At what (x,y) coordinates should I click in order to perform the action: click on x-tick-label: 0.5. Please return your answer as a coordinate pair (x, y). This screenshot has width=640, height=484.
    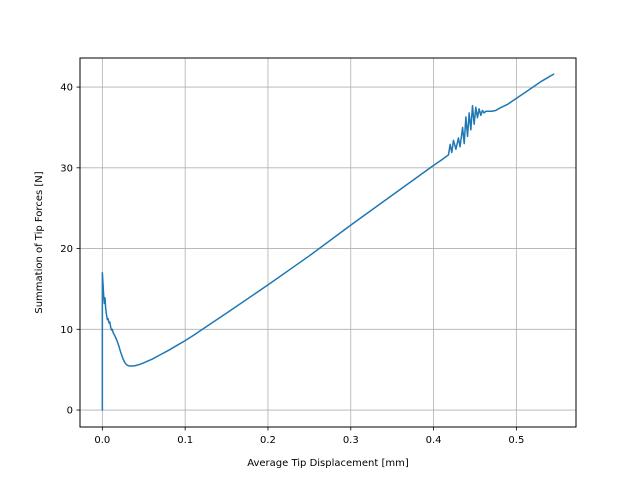
    Looking at the image, I should click on (516, 440).